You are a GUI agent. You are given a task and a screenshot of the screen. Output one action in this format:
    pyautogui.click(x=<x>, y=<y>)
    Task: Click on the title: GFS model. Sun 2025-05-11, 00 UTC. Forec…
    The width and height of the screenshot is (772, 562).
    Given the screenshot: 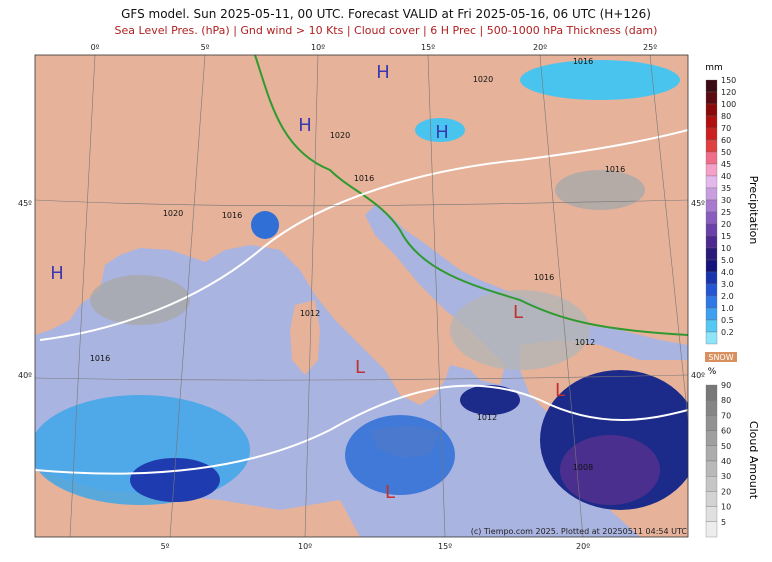 What is the action you would take?
    pyautogui.click(x=386, y=14)
    